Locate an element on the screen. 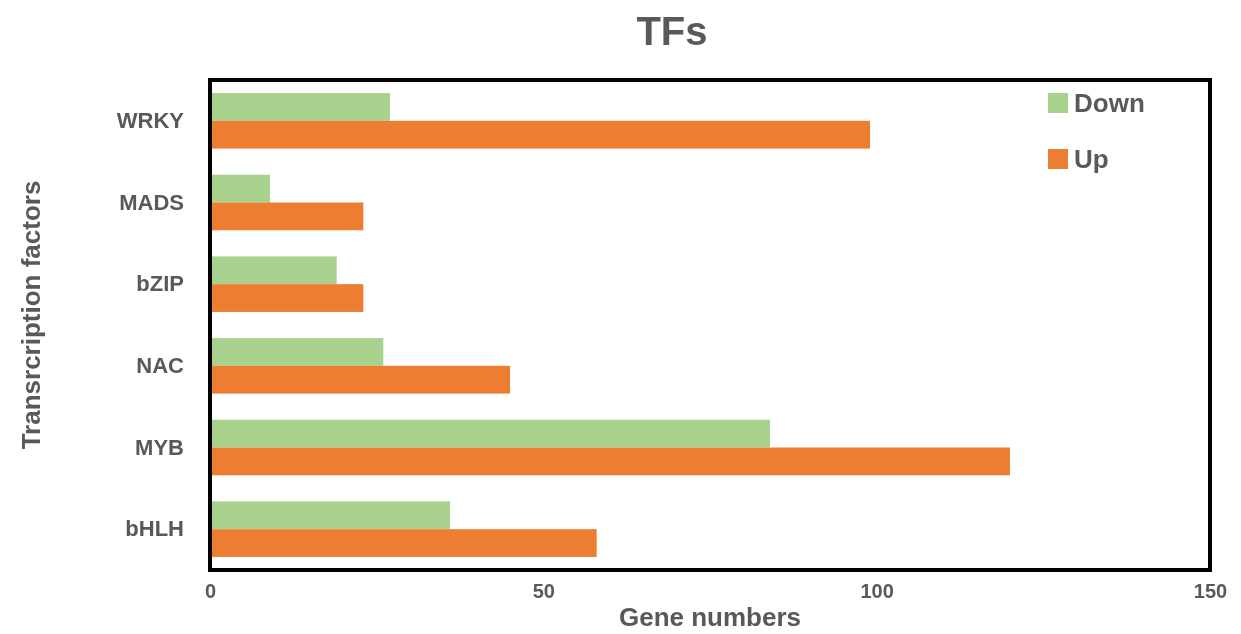 The image size is (1241, 634). x-axis-title: Gene numbers is located at coordinates (710, 617).